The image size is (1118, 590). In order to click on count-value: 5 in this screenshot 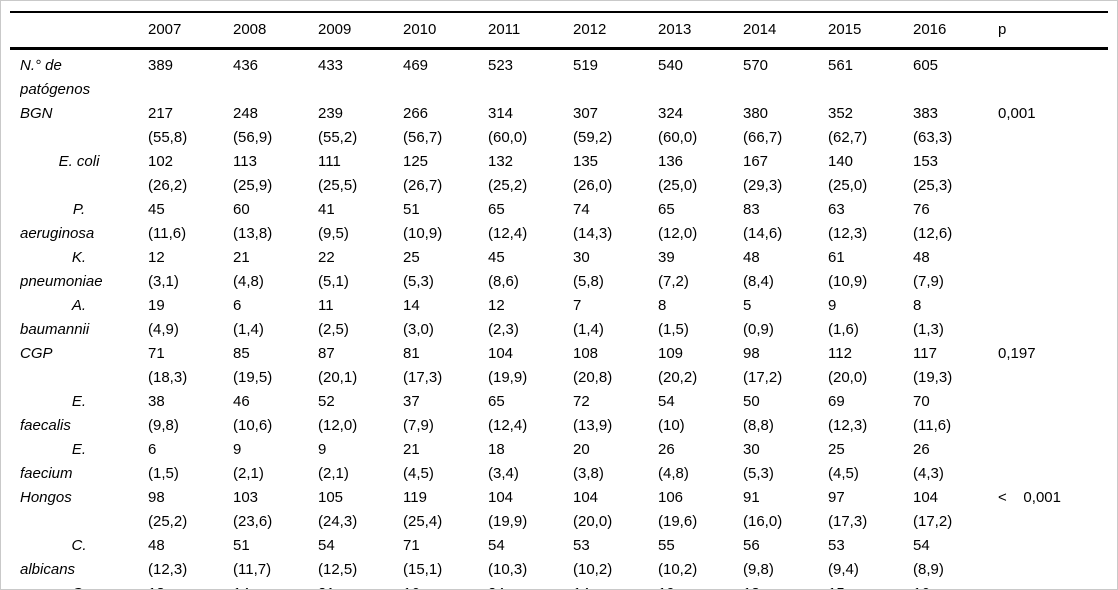, I will do `click(747, 305)`.